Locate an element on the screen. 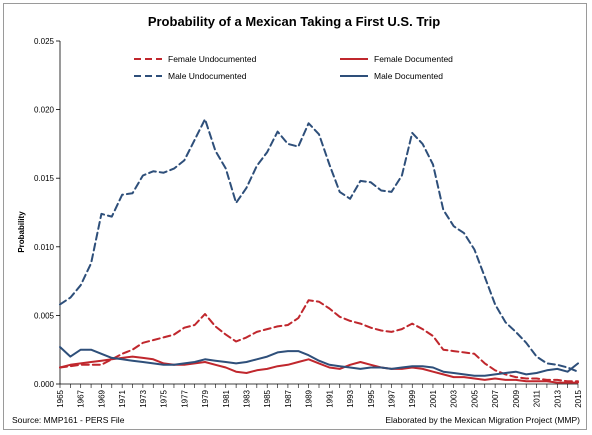 The height and width of the screenshot is (435, 592). series-line-male-documented is located at coordinates (319, 361).